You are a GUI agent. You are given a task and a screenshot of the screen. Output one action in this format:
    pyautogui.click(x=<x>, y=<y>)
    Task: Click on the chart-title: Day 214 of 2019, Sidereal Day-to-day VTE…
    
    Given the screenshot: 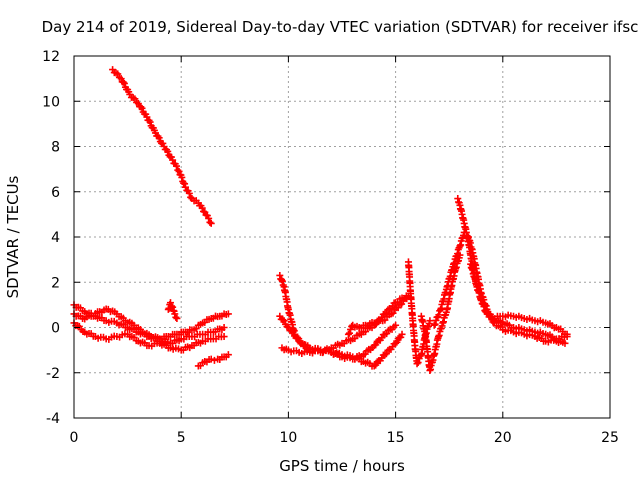 What is the action you would take?
    pyautogui.click(x=340, y=27)
    